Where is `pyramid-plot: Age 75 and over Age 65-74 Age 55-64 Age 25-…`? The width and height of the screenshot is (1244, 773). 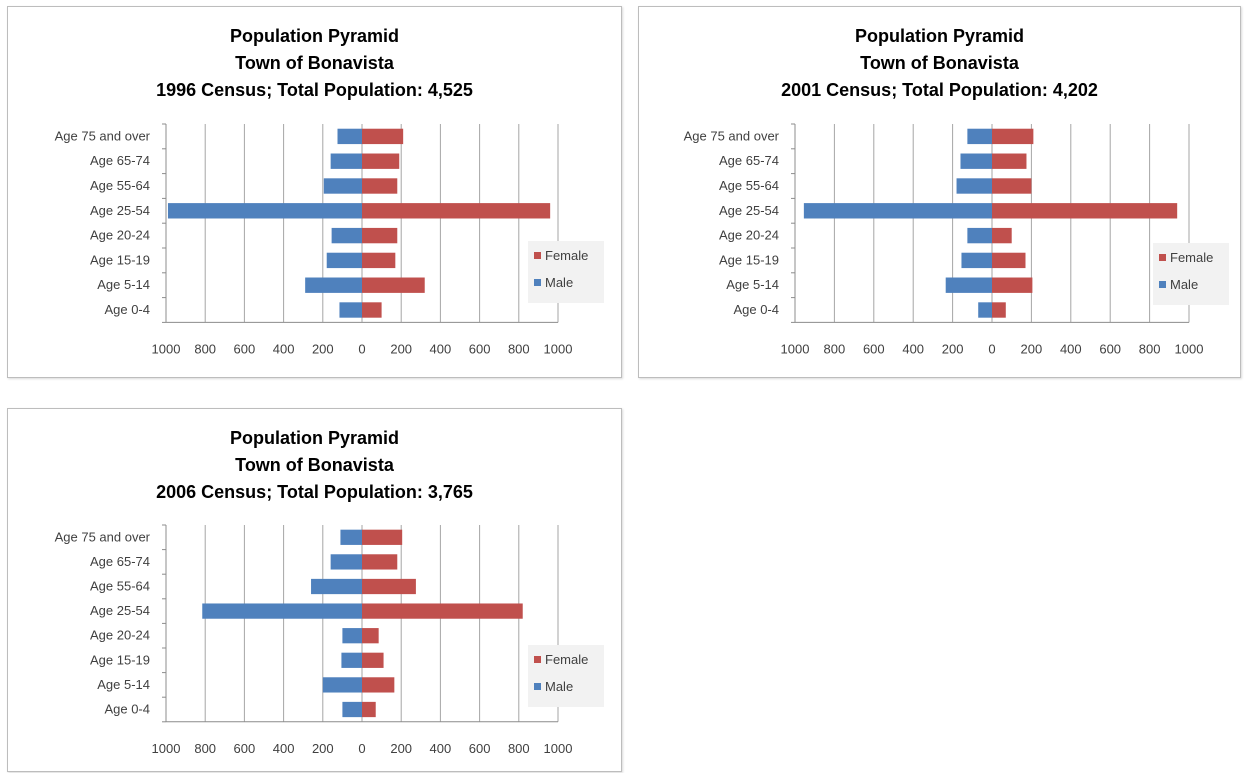
pyramid-plot: Age 75 and over Age 65-74 Age 55-64 Age 25-… is located at coordinates (329, 640).